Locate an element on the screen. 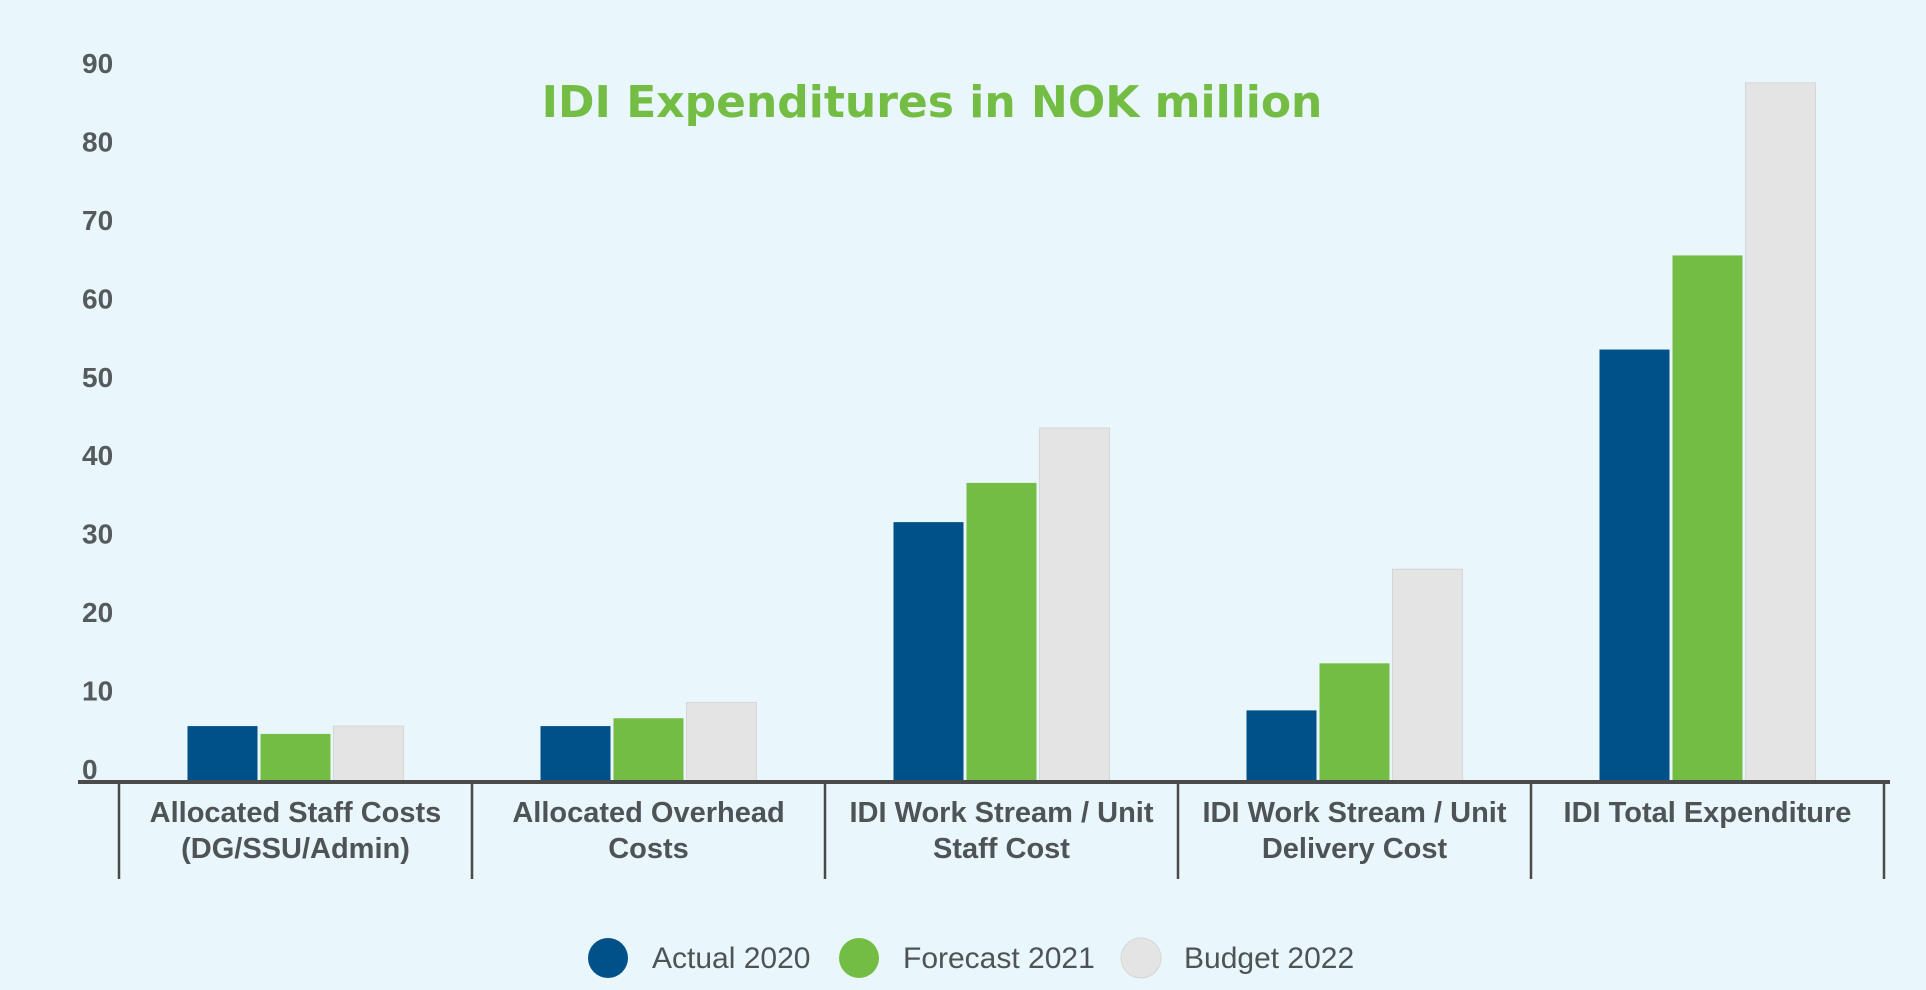 The image size is (1926, 990). y-axis-ticks: 0 10 20 30 40 50 60 70 80 90 is located at coordinates (97, 416).